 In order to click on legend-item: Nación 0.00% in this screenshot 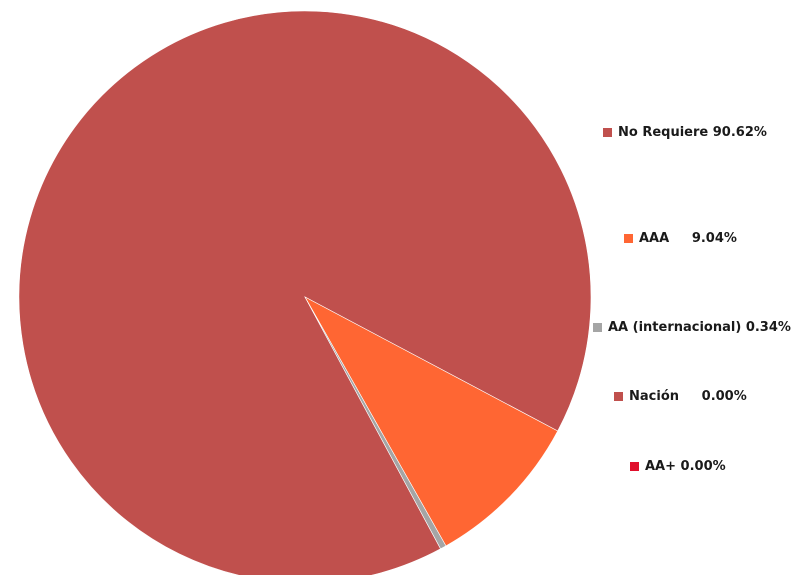, I will do `click(680, 396)`.